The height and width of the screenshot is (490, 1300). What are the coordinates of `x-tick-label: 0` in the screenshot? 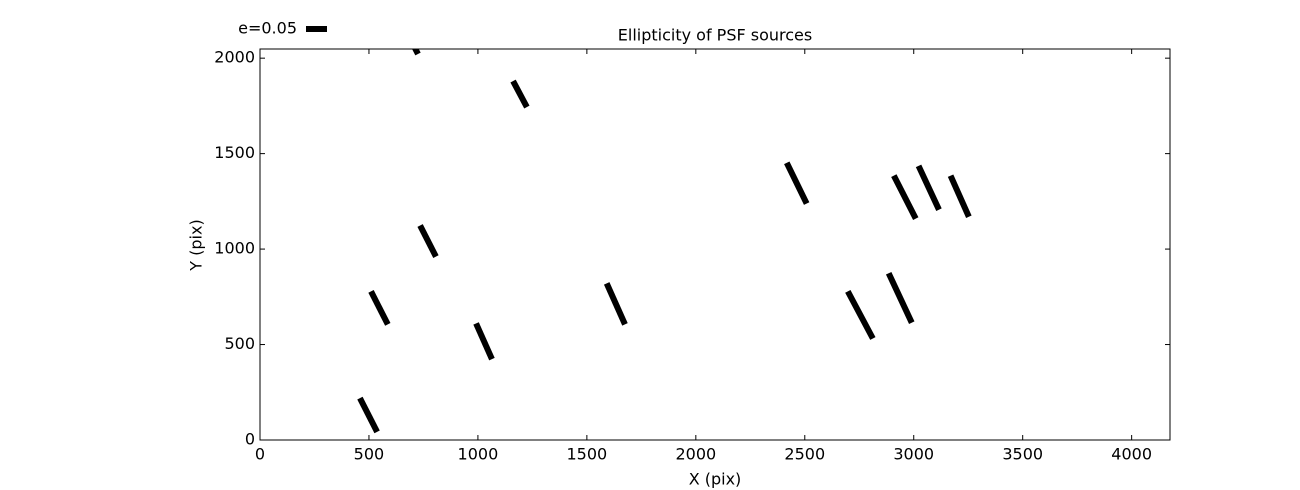 It's located at (260, 454).